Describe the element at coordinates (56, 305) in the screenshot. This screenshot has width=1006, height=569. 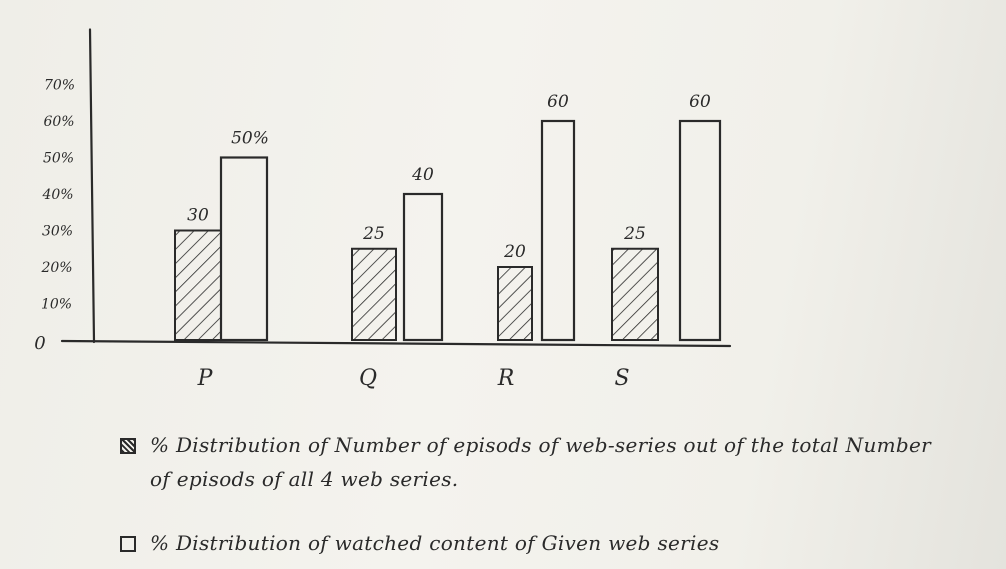
I see `y-tick-label: 10%` at that location.